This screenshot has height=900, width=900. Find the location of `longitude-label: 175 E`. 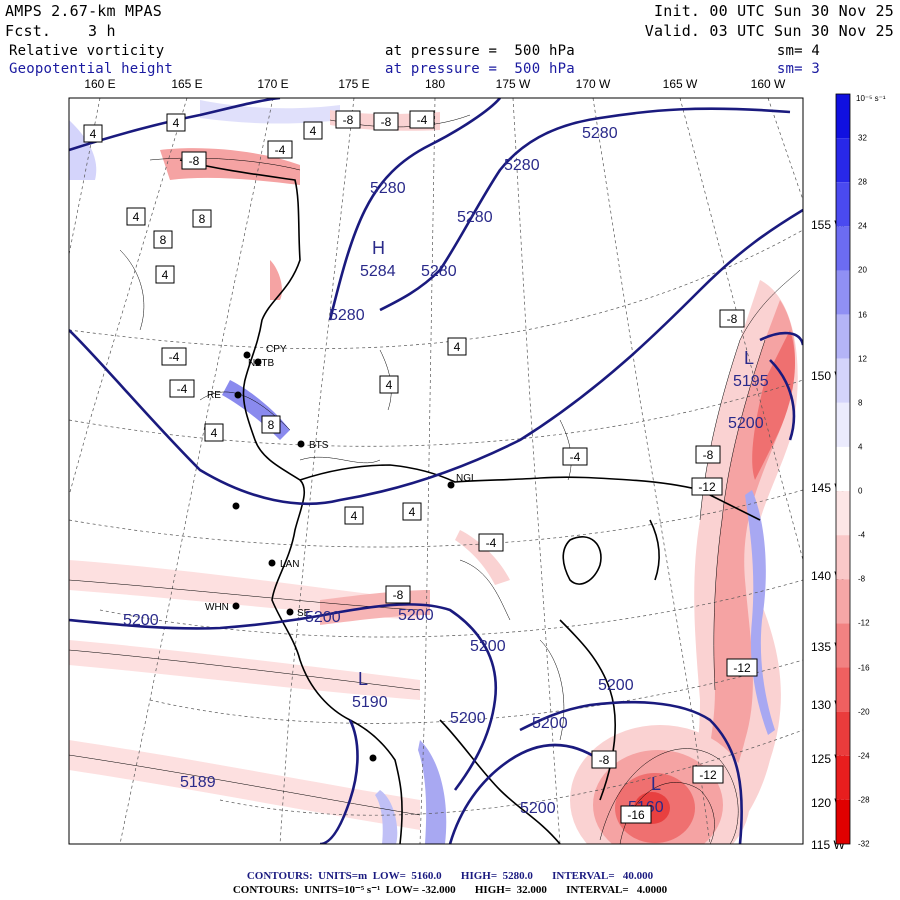

longitude-label: 175 E is located at coordinates (354, 84).